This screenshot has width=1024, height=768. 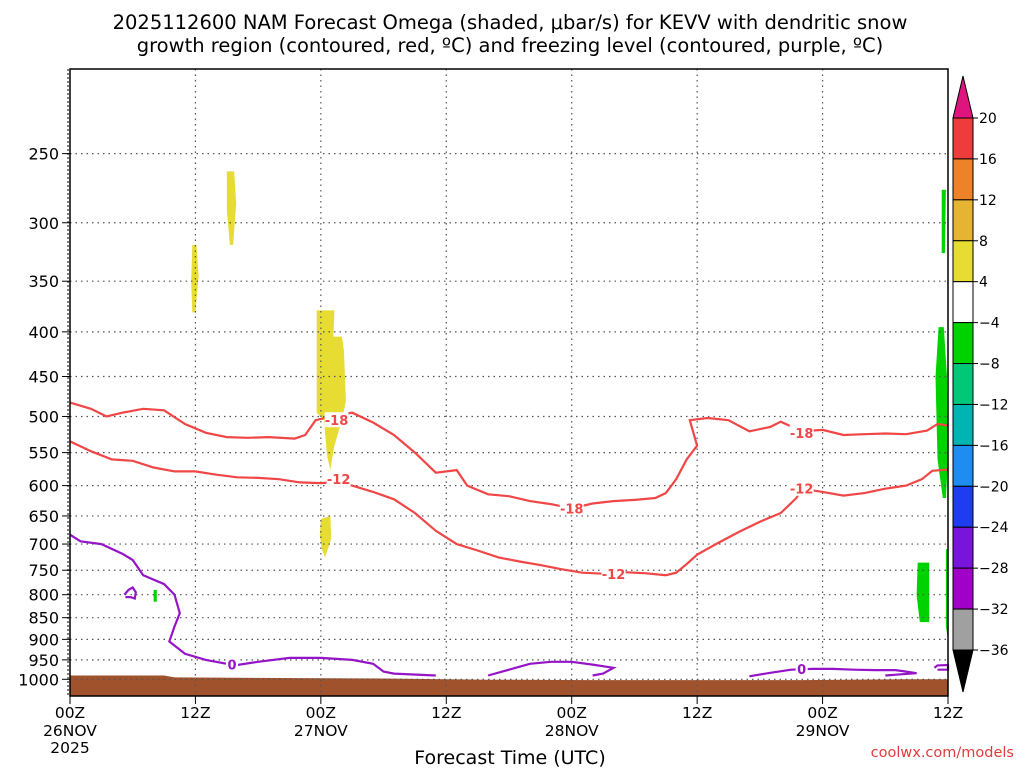 What do you see at coordinates (994, 610) in the screenshot?
I see `colorbar-label: −32` at bounding box center [994, 610].